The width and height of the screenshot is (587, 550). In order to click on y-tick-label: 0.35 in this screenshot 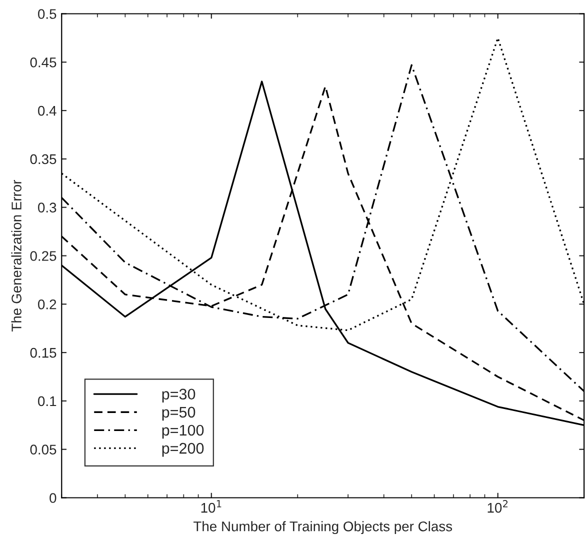, I will do `click(43, 159)`.